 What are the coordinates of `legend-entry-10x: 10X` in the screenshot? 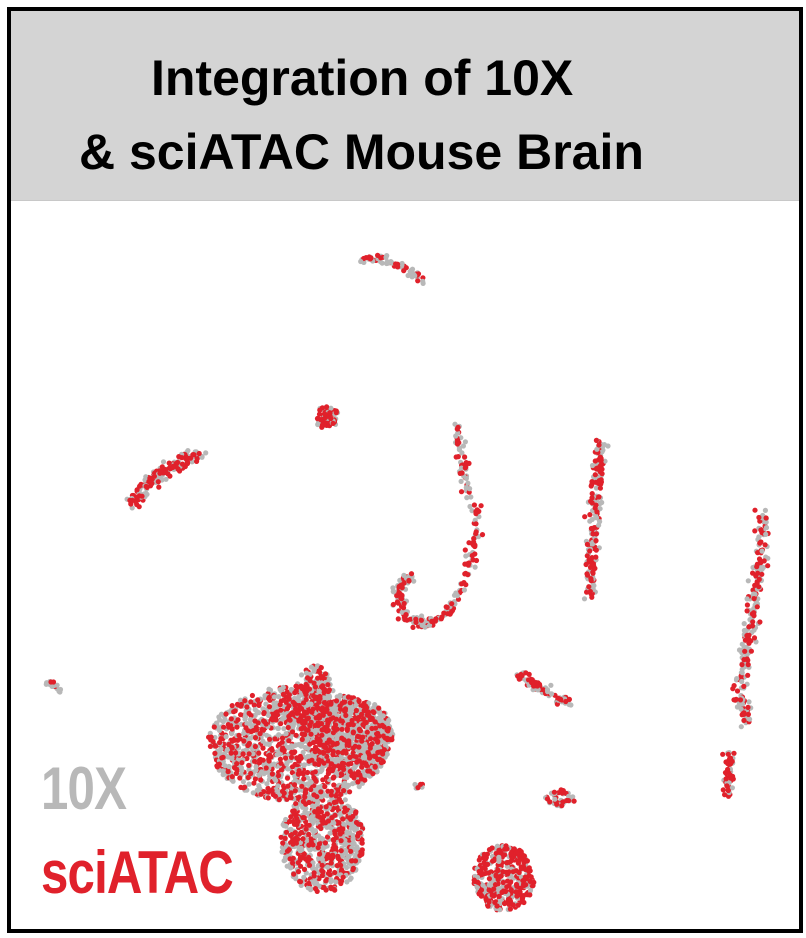 It's located at (84, 788).